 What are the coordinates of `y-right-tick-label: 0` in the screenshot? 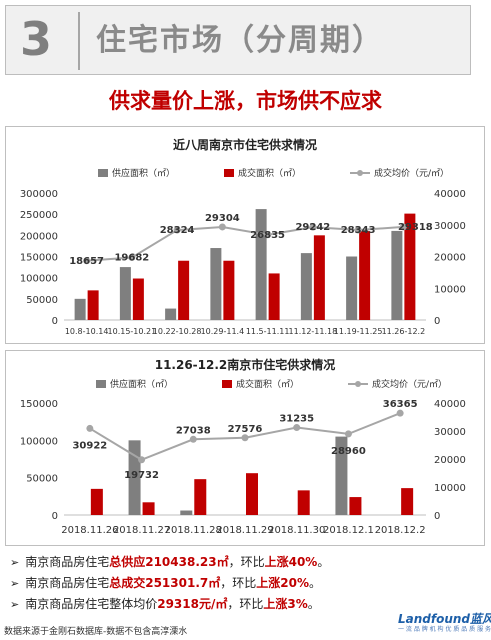 It's located at (437, 516).